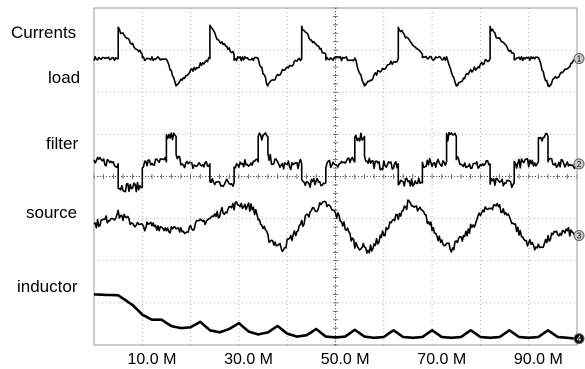  Describe the element at coordinates (335, 226) in the screenshot. I see `trace-source` at that location.